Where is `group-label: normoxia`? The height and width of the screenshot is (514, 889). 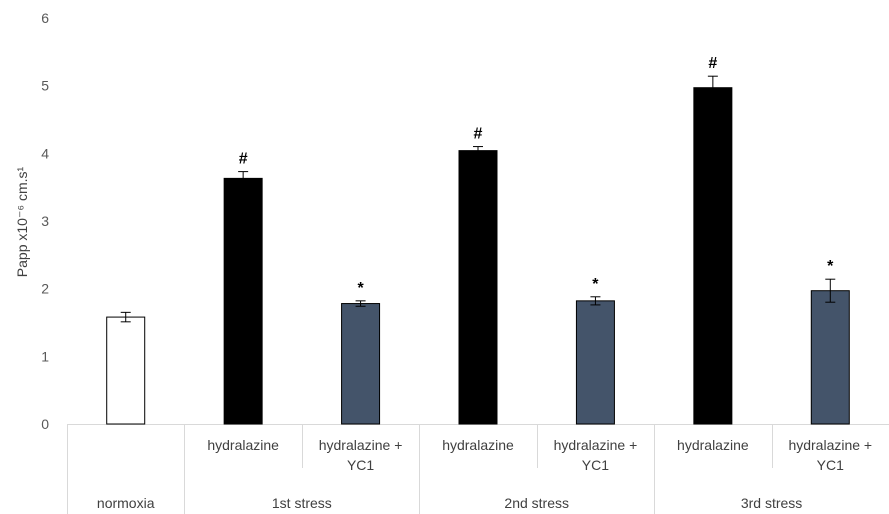 group-label: normoxia is located at coordinates (126, 503).